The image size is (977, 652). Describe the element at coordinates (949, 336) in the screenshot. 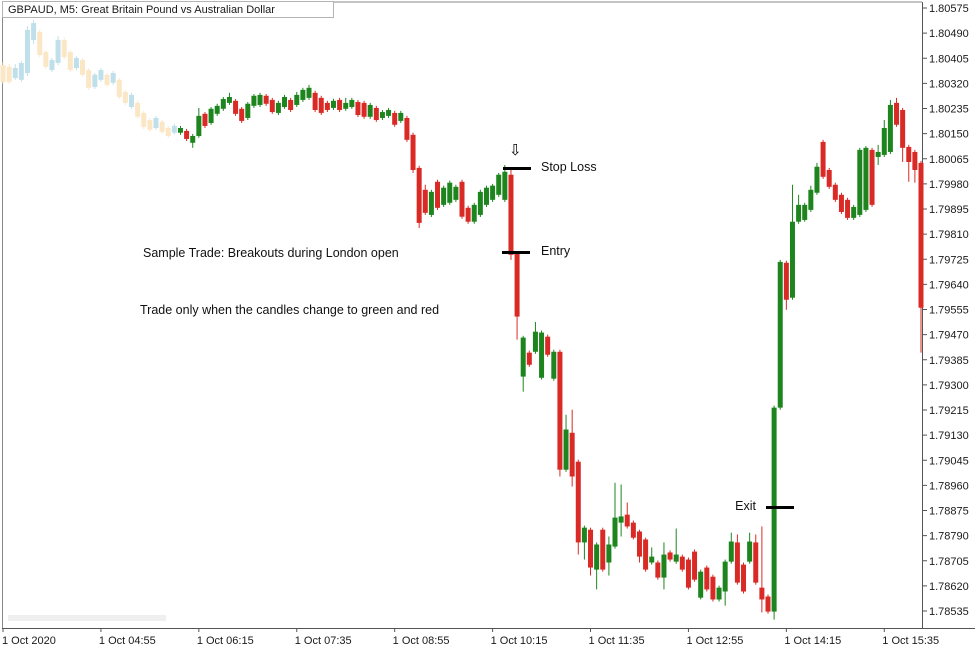

I see `axis-label: 1.79470` at that location.